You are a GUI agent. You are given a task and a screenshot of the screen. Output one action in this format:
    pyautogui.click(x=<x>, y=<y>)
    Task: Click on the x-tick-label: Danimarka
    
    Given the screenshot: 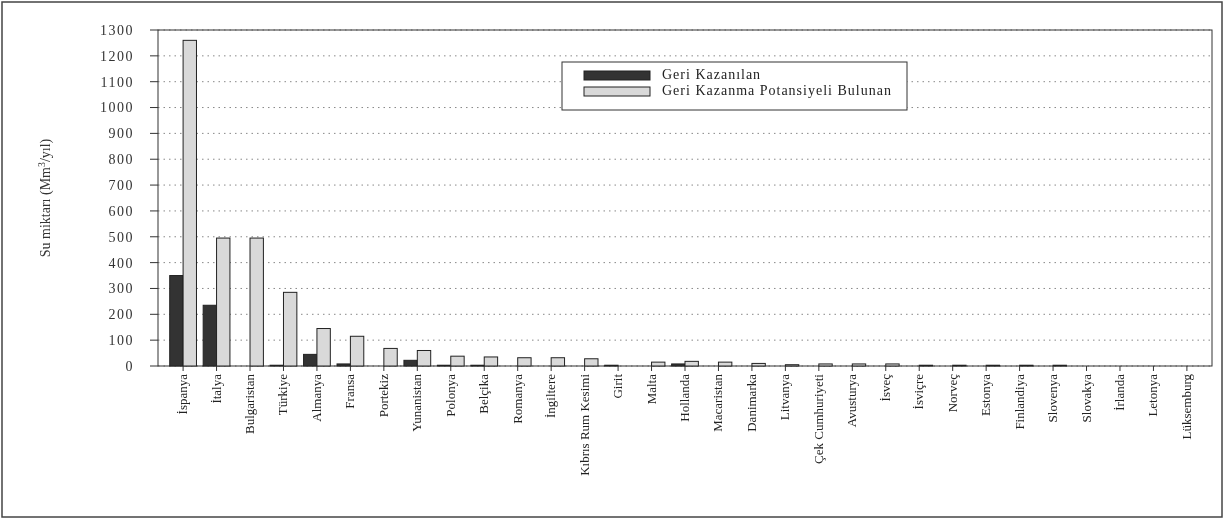 What is the action you would take?
    pyautogui.click(x=751, y=402)
    